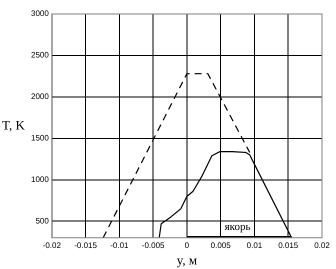  I want to click on annotation: якорь, so click(237, 227).